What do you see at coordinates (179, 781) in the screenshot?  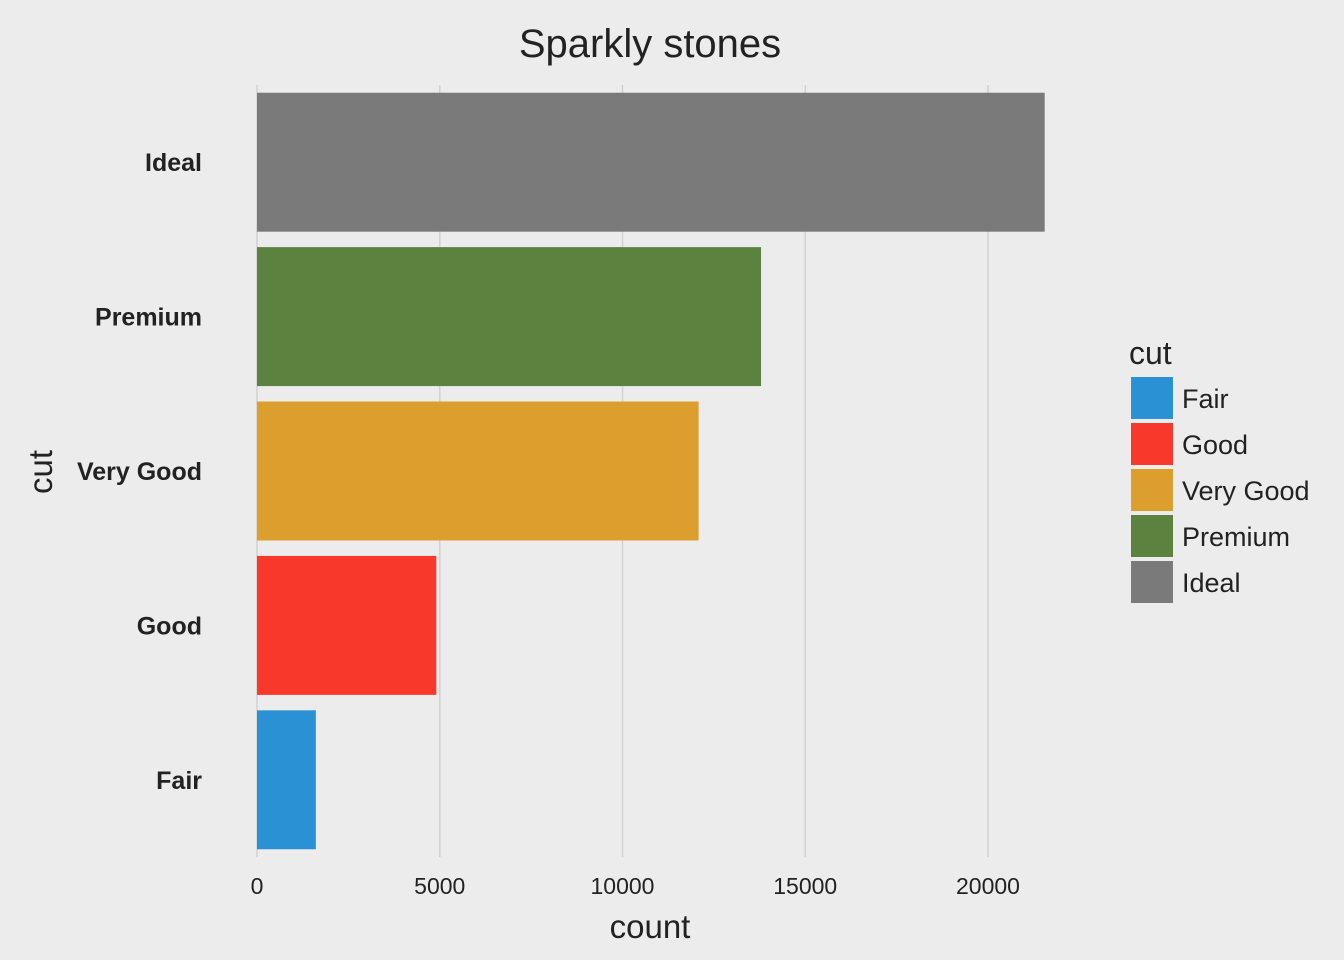 I see `category-label-fair: Fair` at bounding box center [179, 781].